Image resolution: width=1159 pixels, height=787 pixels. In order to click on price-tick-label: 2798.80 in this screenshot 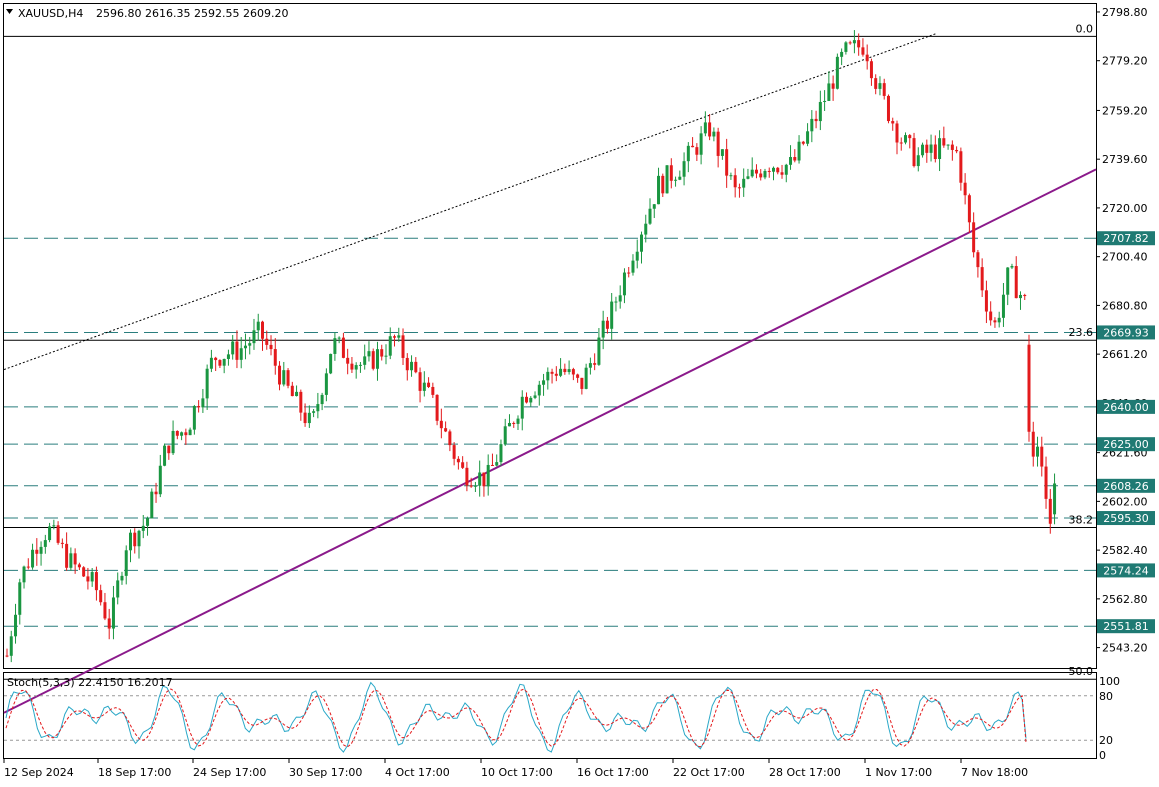, I will do `click(1125, 12)`.